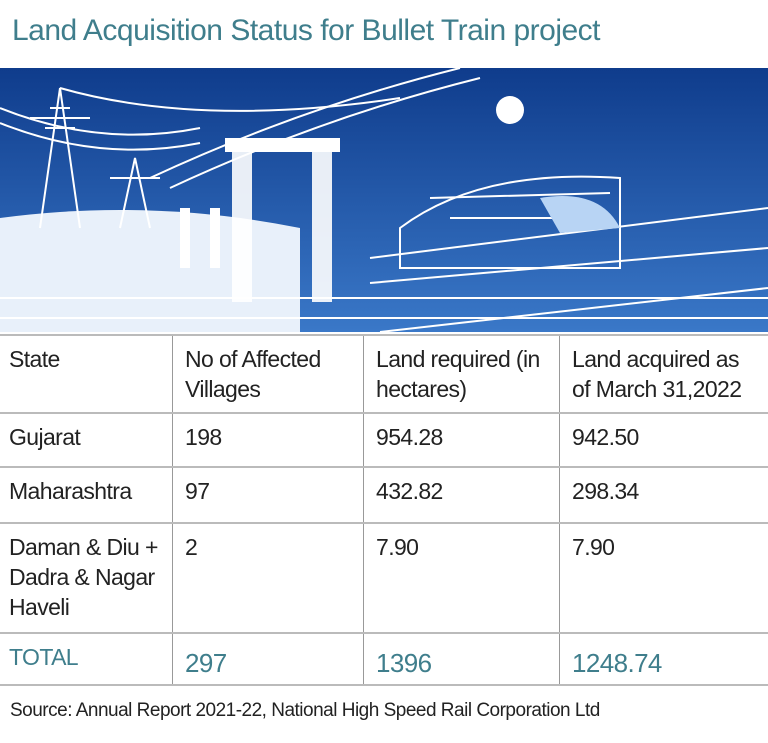  What do you see at coordinates (461, 659) in the screenshot?
I see `total-land-required: 1396` at bounding box center [461, 659].